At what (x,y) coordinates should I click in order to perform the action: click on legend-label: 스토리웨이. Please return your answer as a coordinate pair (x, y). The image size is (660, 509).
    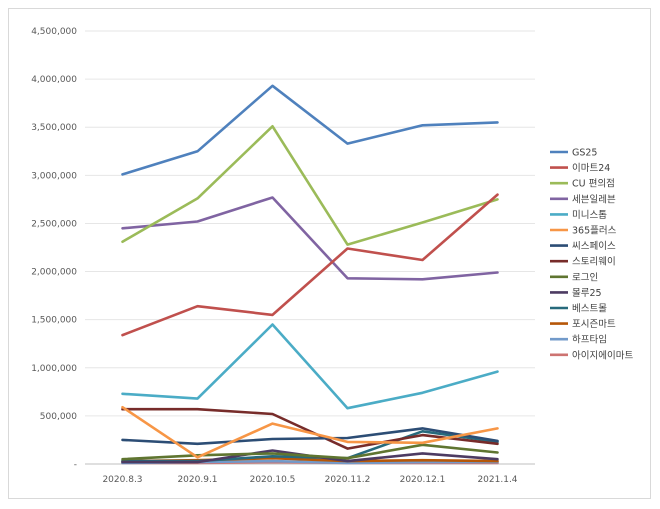
    Looking at the image, I should click on (594, 262).